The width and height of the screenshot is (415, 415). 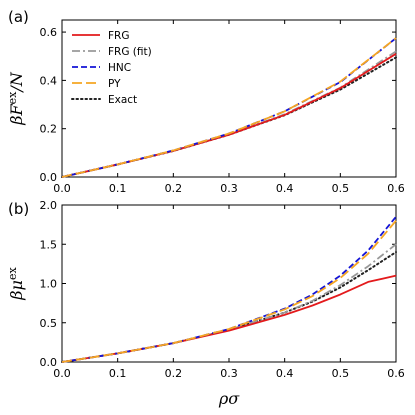 What do you see at coordinates (49, 32) in the screenshot?
I see `y-tick-label: 0.6` at bounding box center [49, 32].